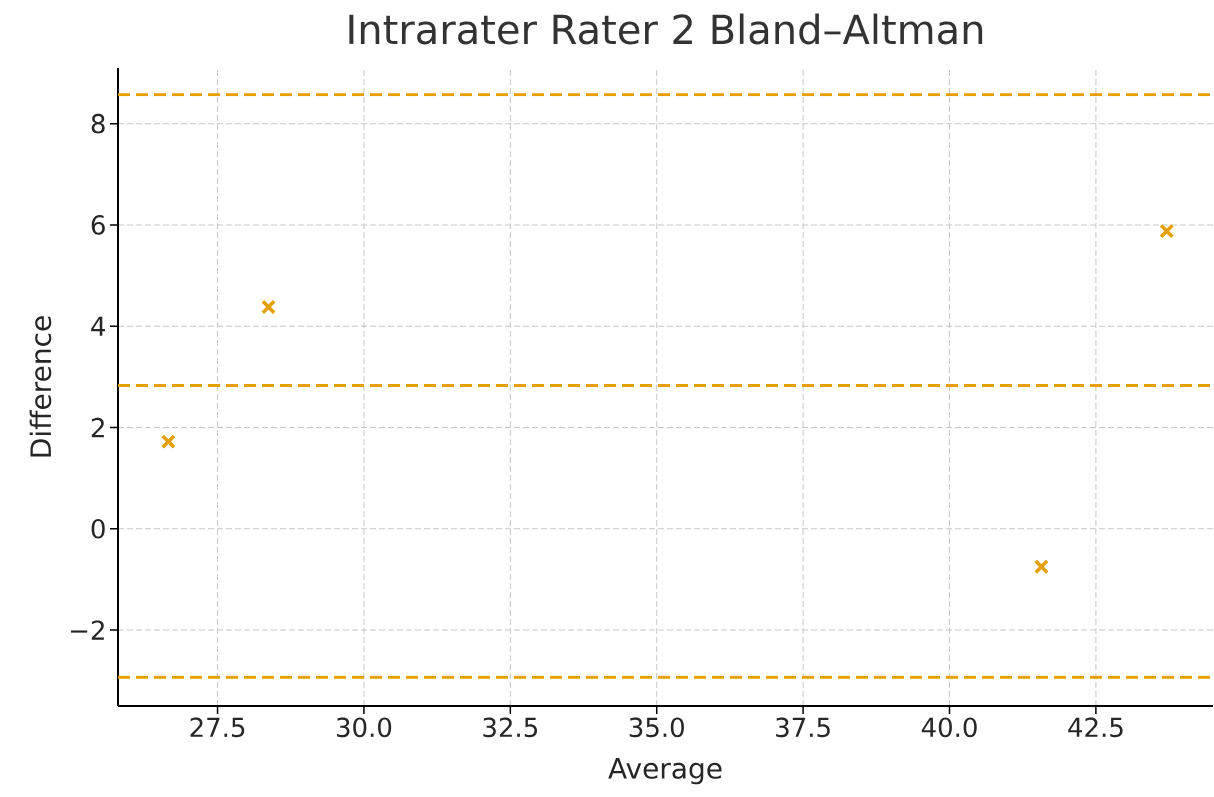  I want to click on x-tick-label: 27.5, so click(217, 727).